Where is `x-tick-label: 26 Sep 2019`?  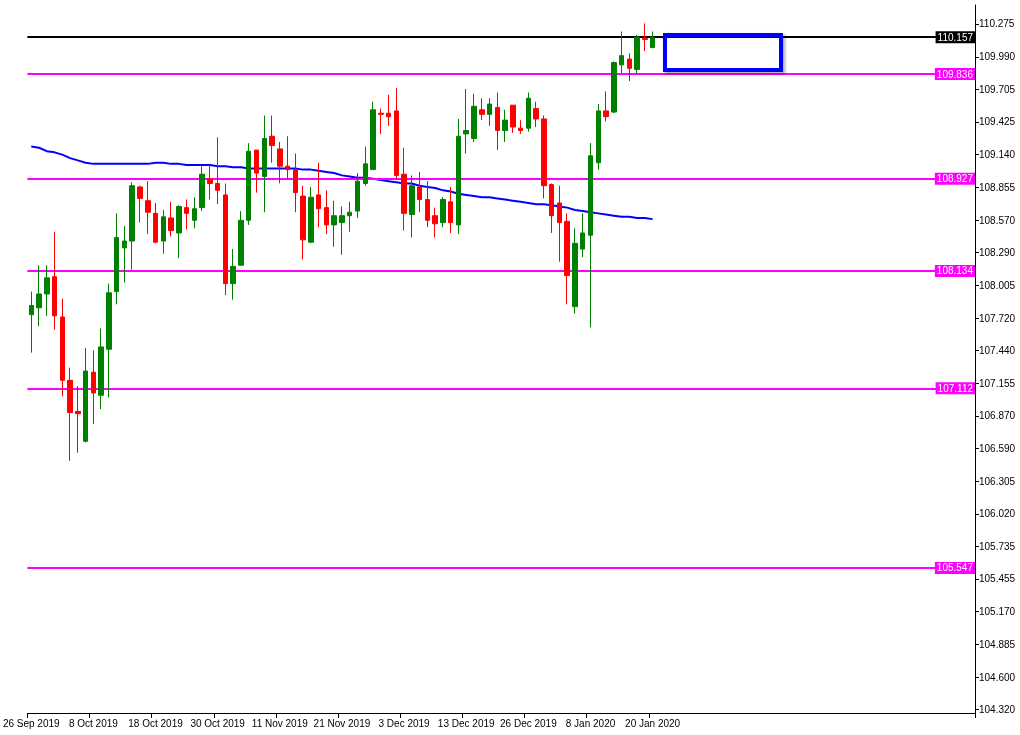 x-tick-label: 26 Sep 2019 is located at coordinates (31, 723).